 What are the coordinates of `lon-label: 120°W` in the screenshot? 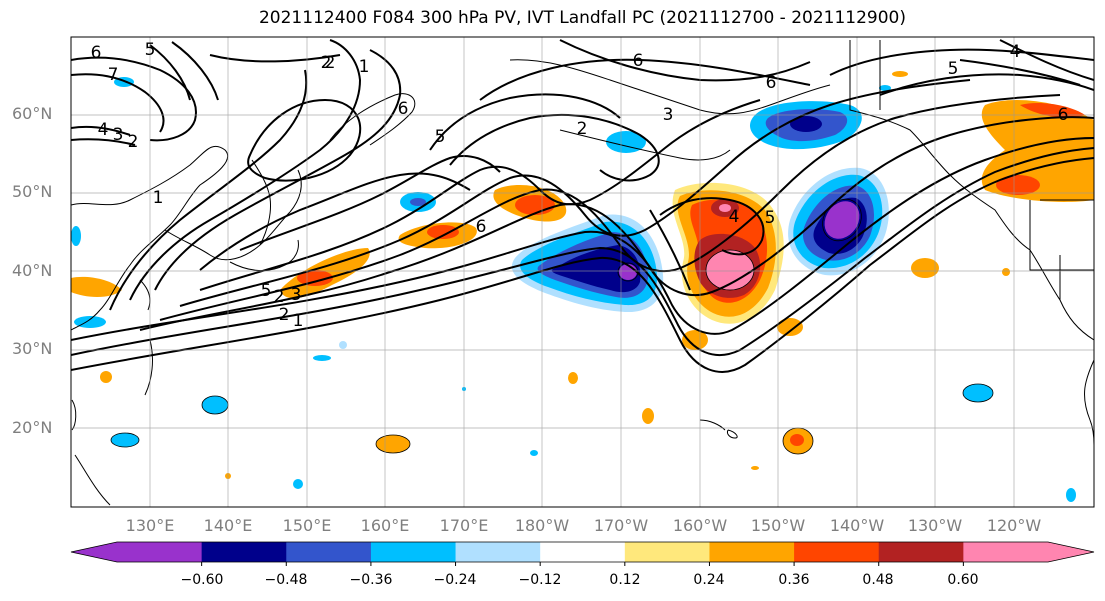 It's located at (1014, 525).